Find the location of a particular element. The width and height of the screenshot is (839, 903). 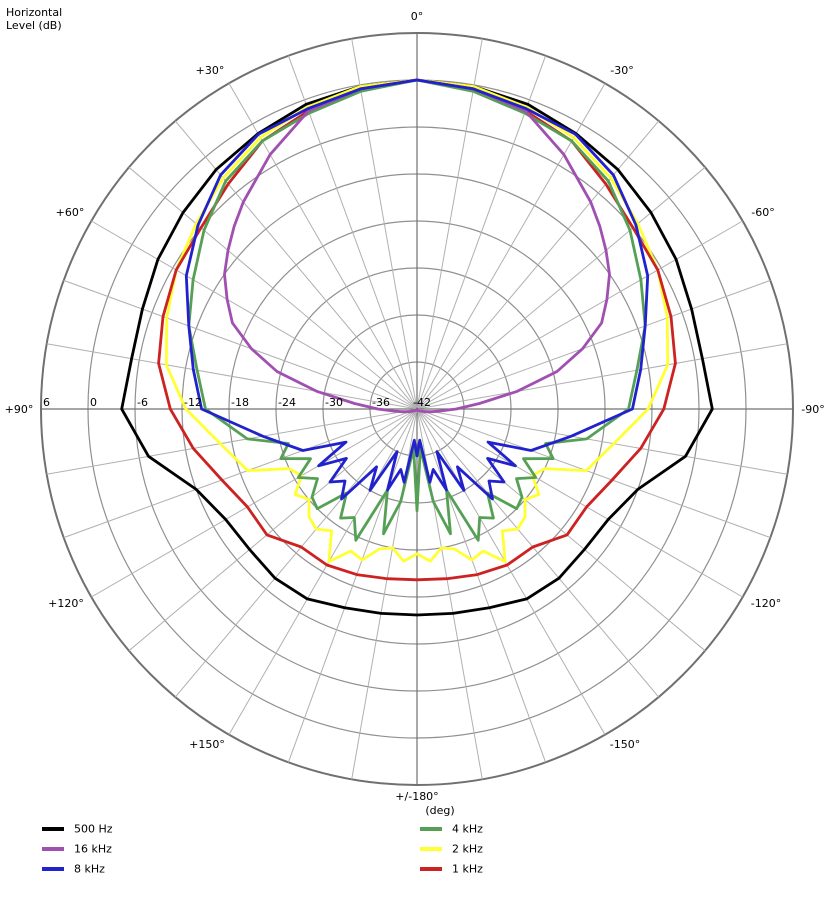

angle-label: +/-180° is located at coordinates (416, 796).